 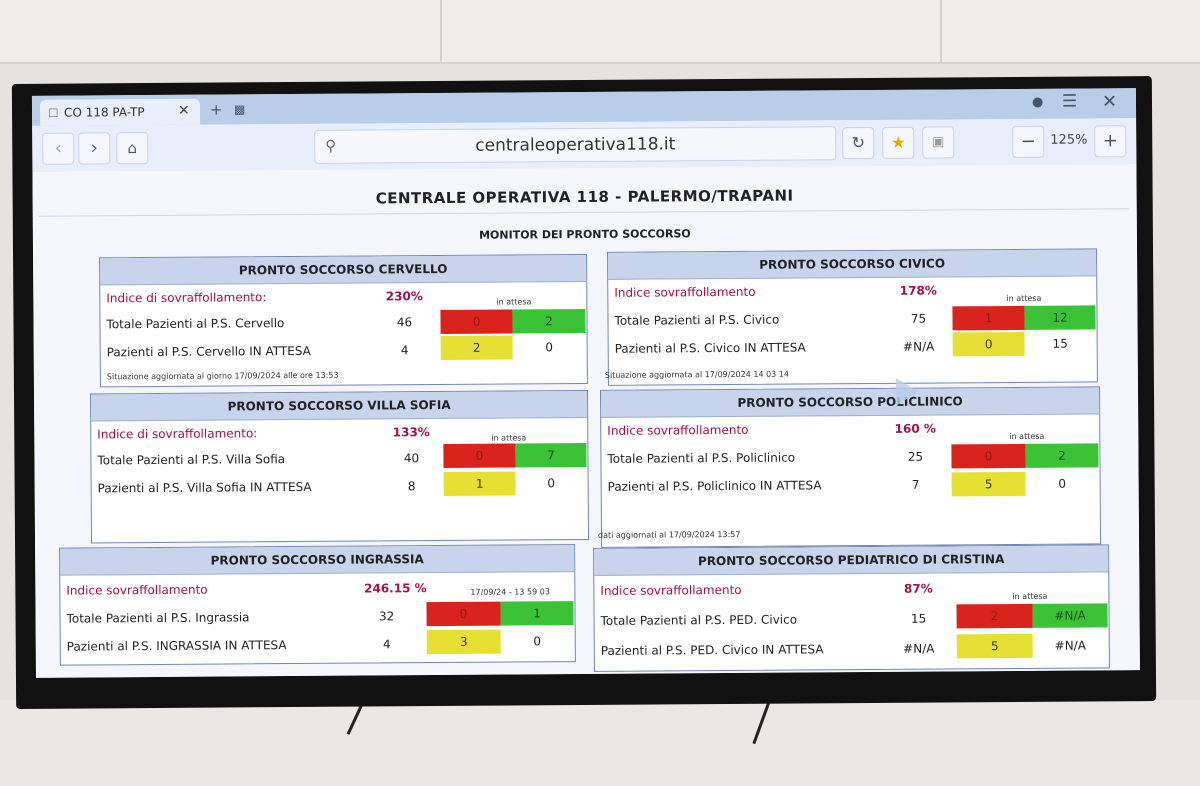 What do you see at coordinates (1069, 101) in the screenshot?
I see `menu-icon: ☰` at bounding box center [1069, 101].